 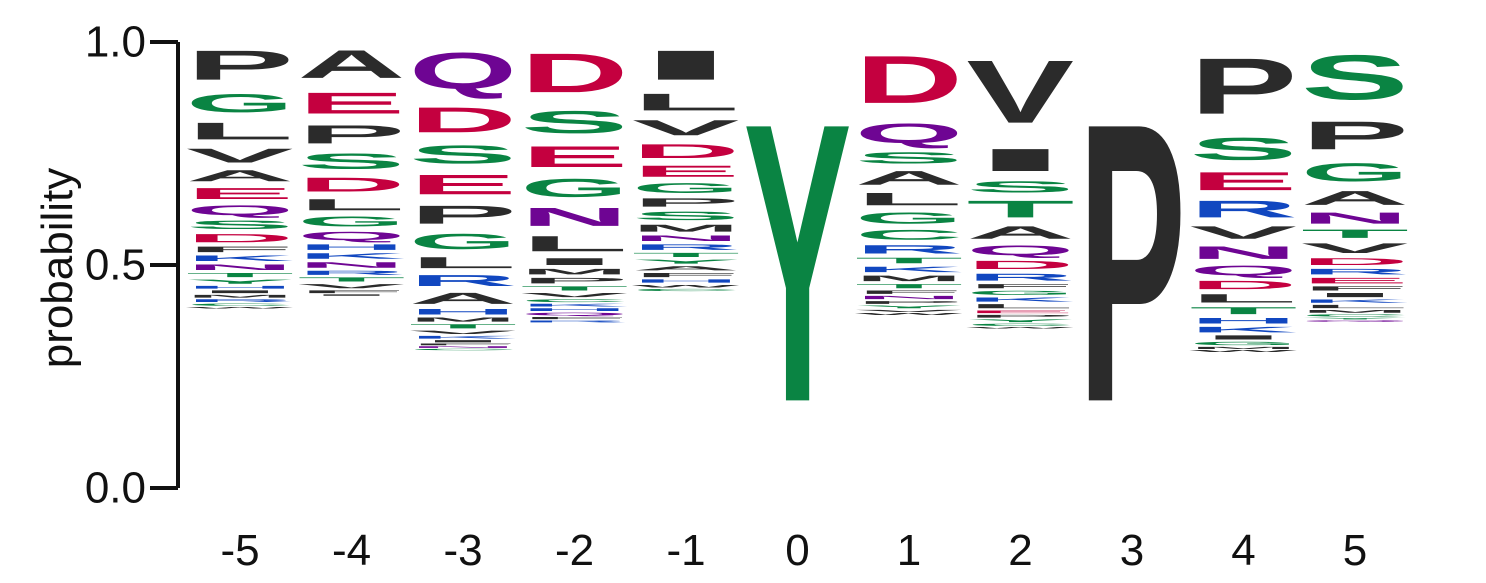 I want to click on y-tick-label: 0.5, so click(x=115, y=265).